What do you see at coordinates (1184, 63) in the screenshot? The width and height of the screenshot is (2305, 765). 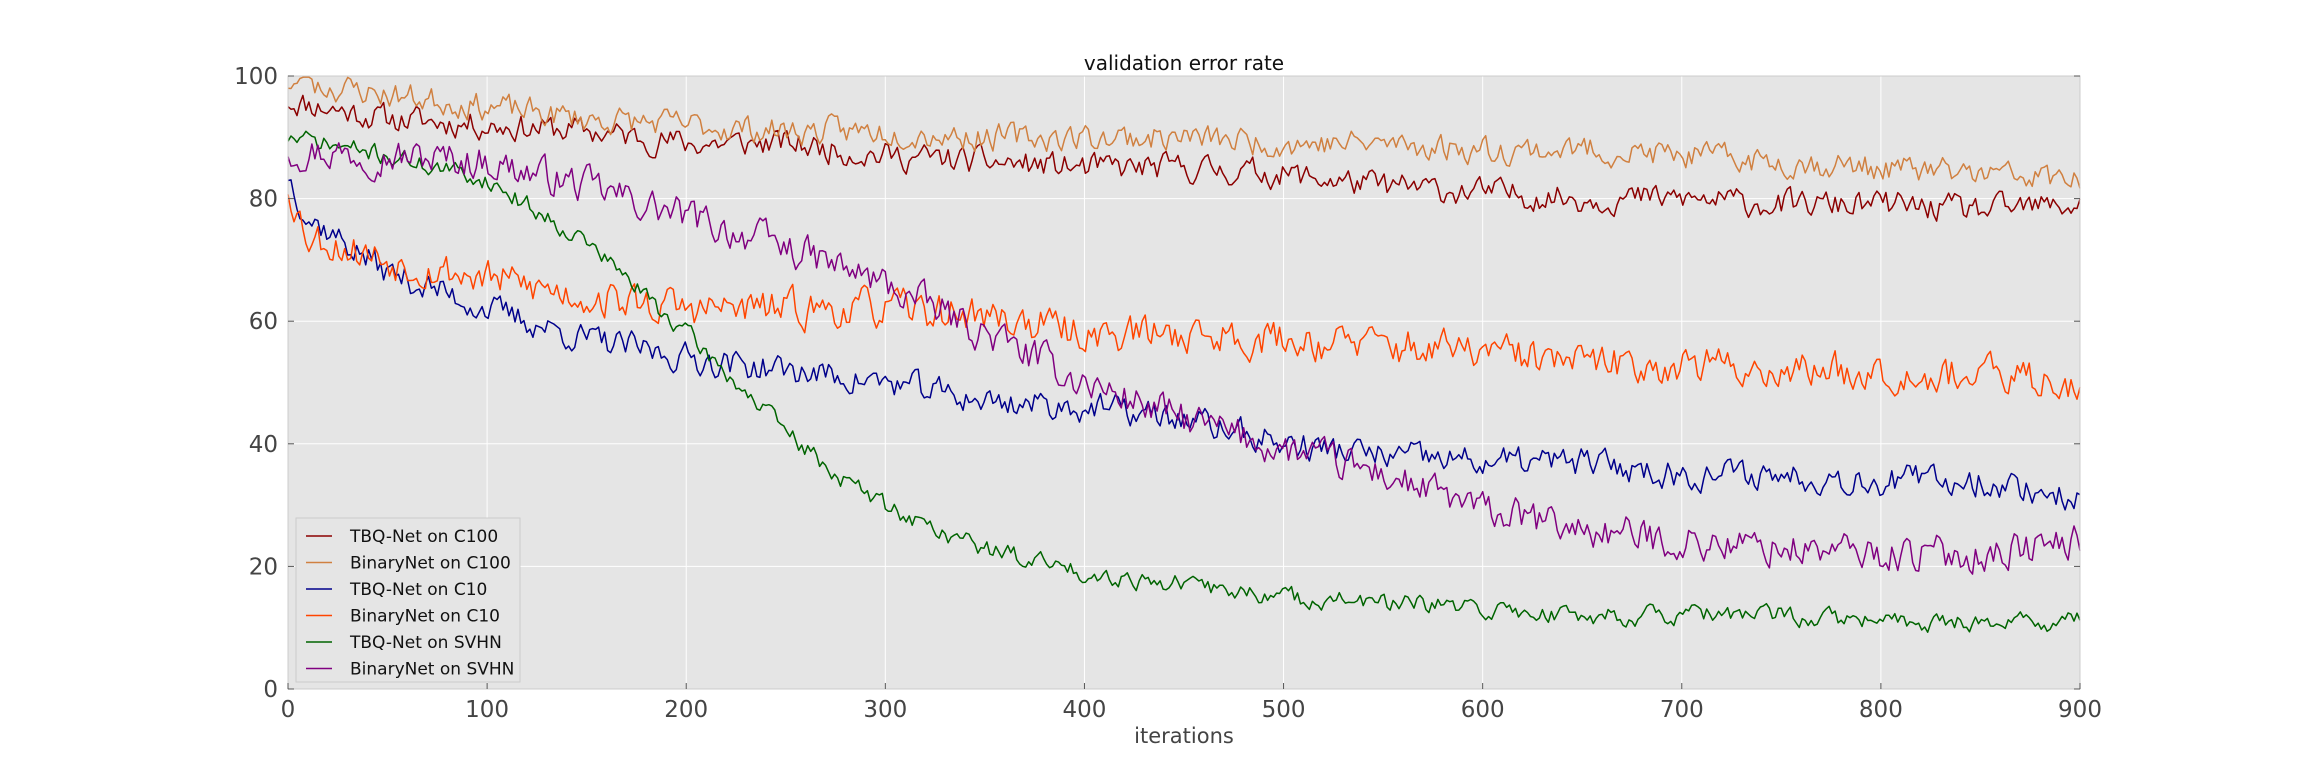 I see `chart-title: validation error rate` at bounding box center [1184, 63].